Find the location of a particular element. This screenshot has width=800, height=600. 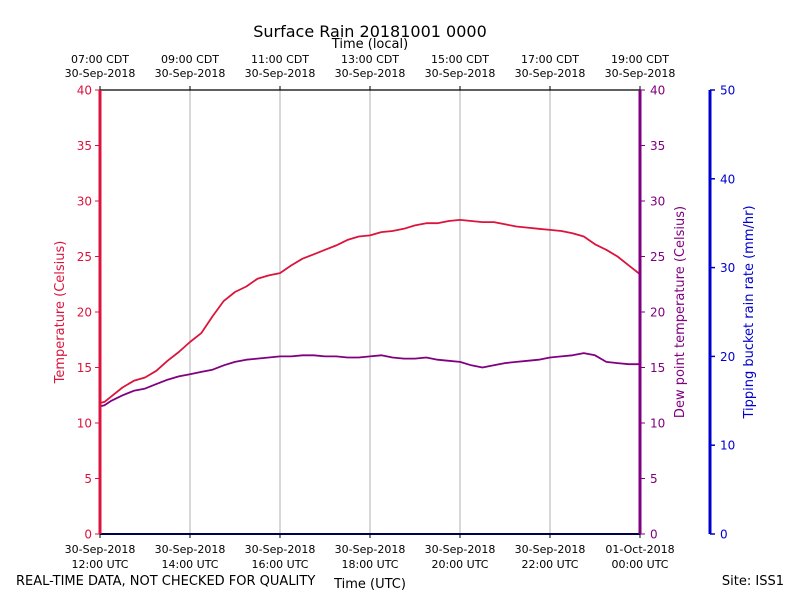

dewpoint-tick-label-3: 15 is located at coordinates (657, 368).